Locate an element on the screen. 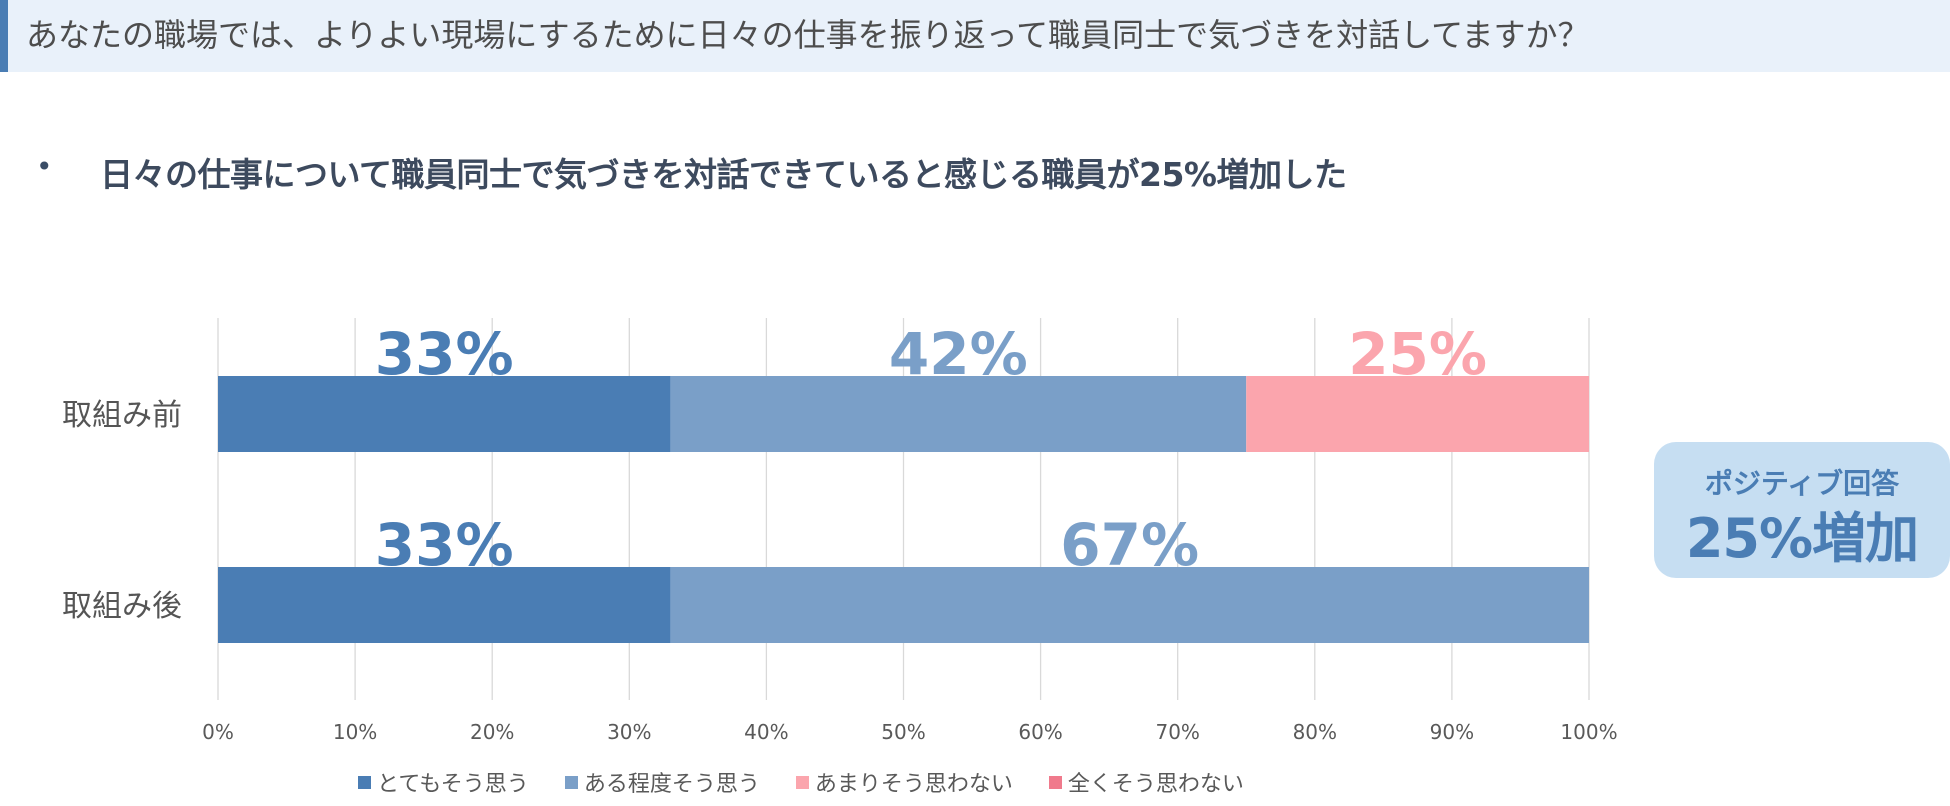 Image resolution: width=1950 pixels, height=806 pixels. x-tick-label: 10% is located at coordinates (355, 732).